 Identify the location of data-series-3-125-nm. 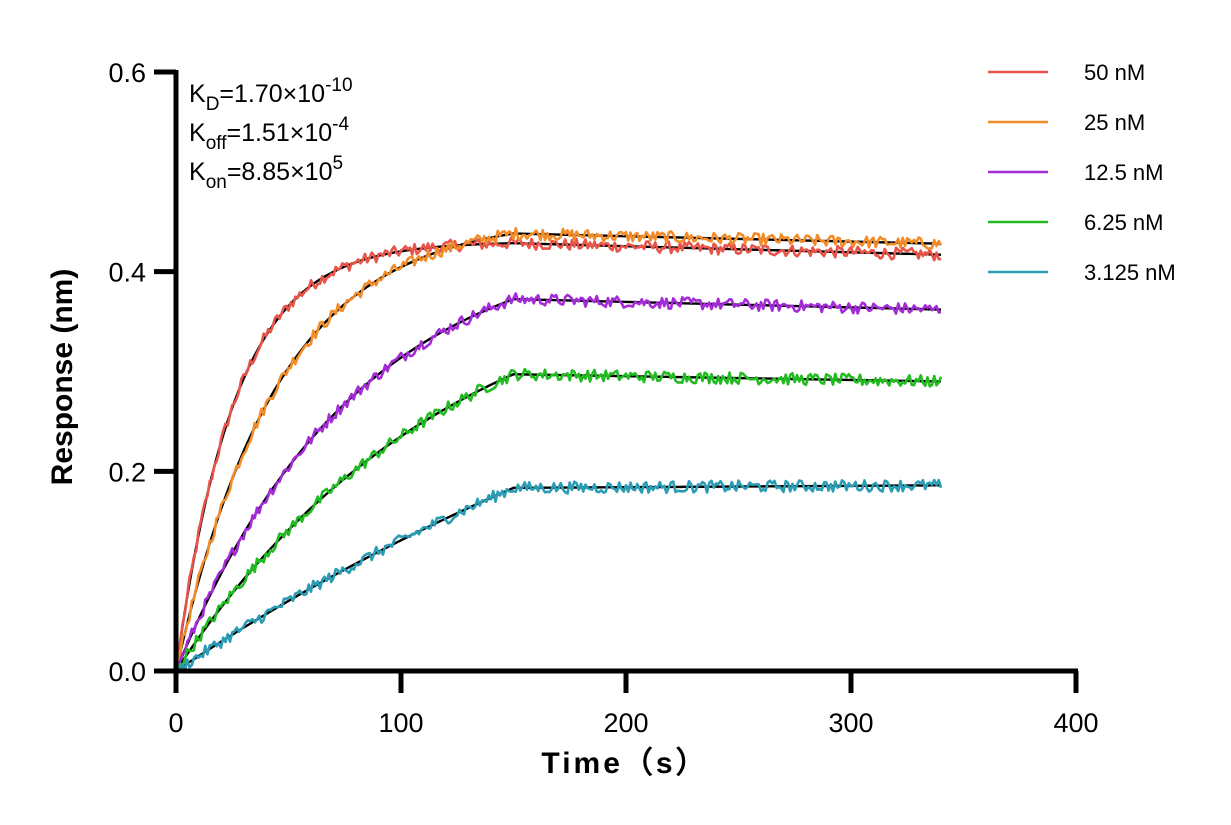
(559, 575).